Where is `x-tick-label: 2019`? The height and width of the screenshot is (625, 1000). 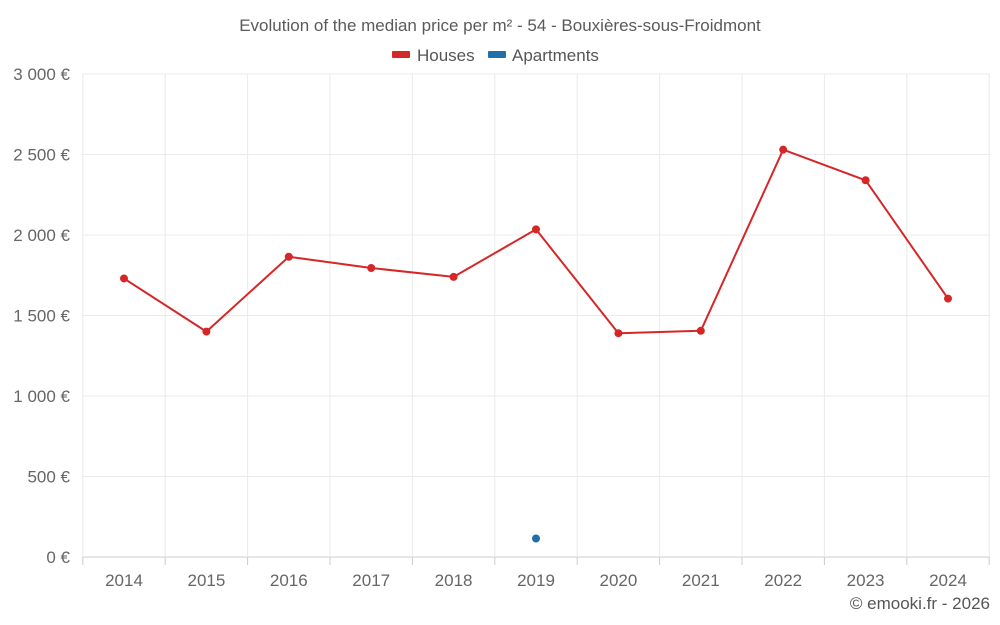
x-tick-label: 2019 is located at coordinates (536, 580).